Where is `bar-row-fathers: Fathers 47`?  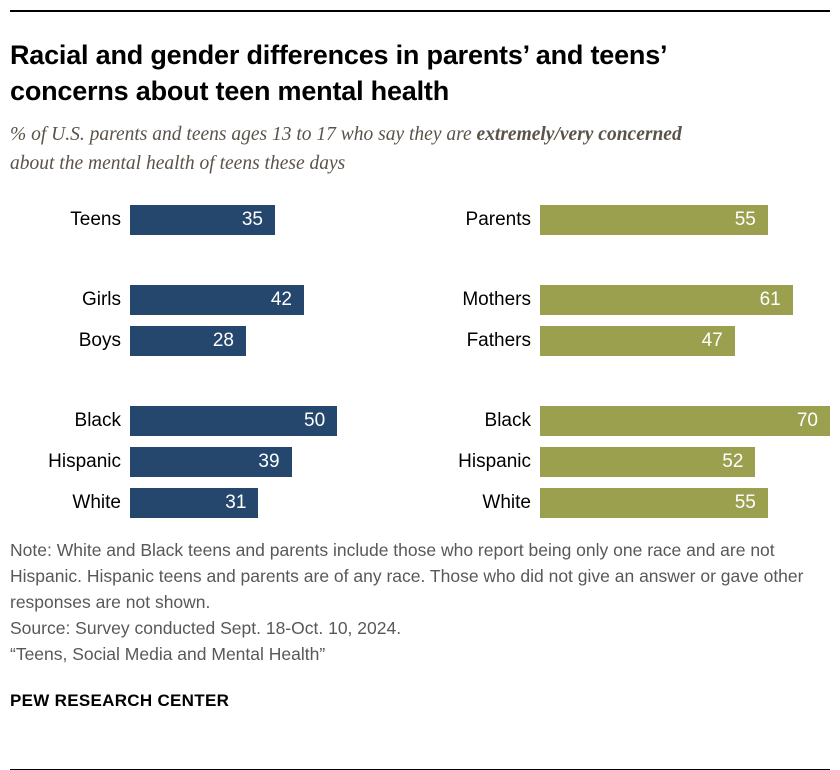
bar-row-fathers: Fathers 47 is located at coordinates (625, 341).